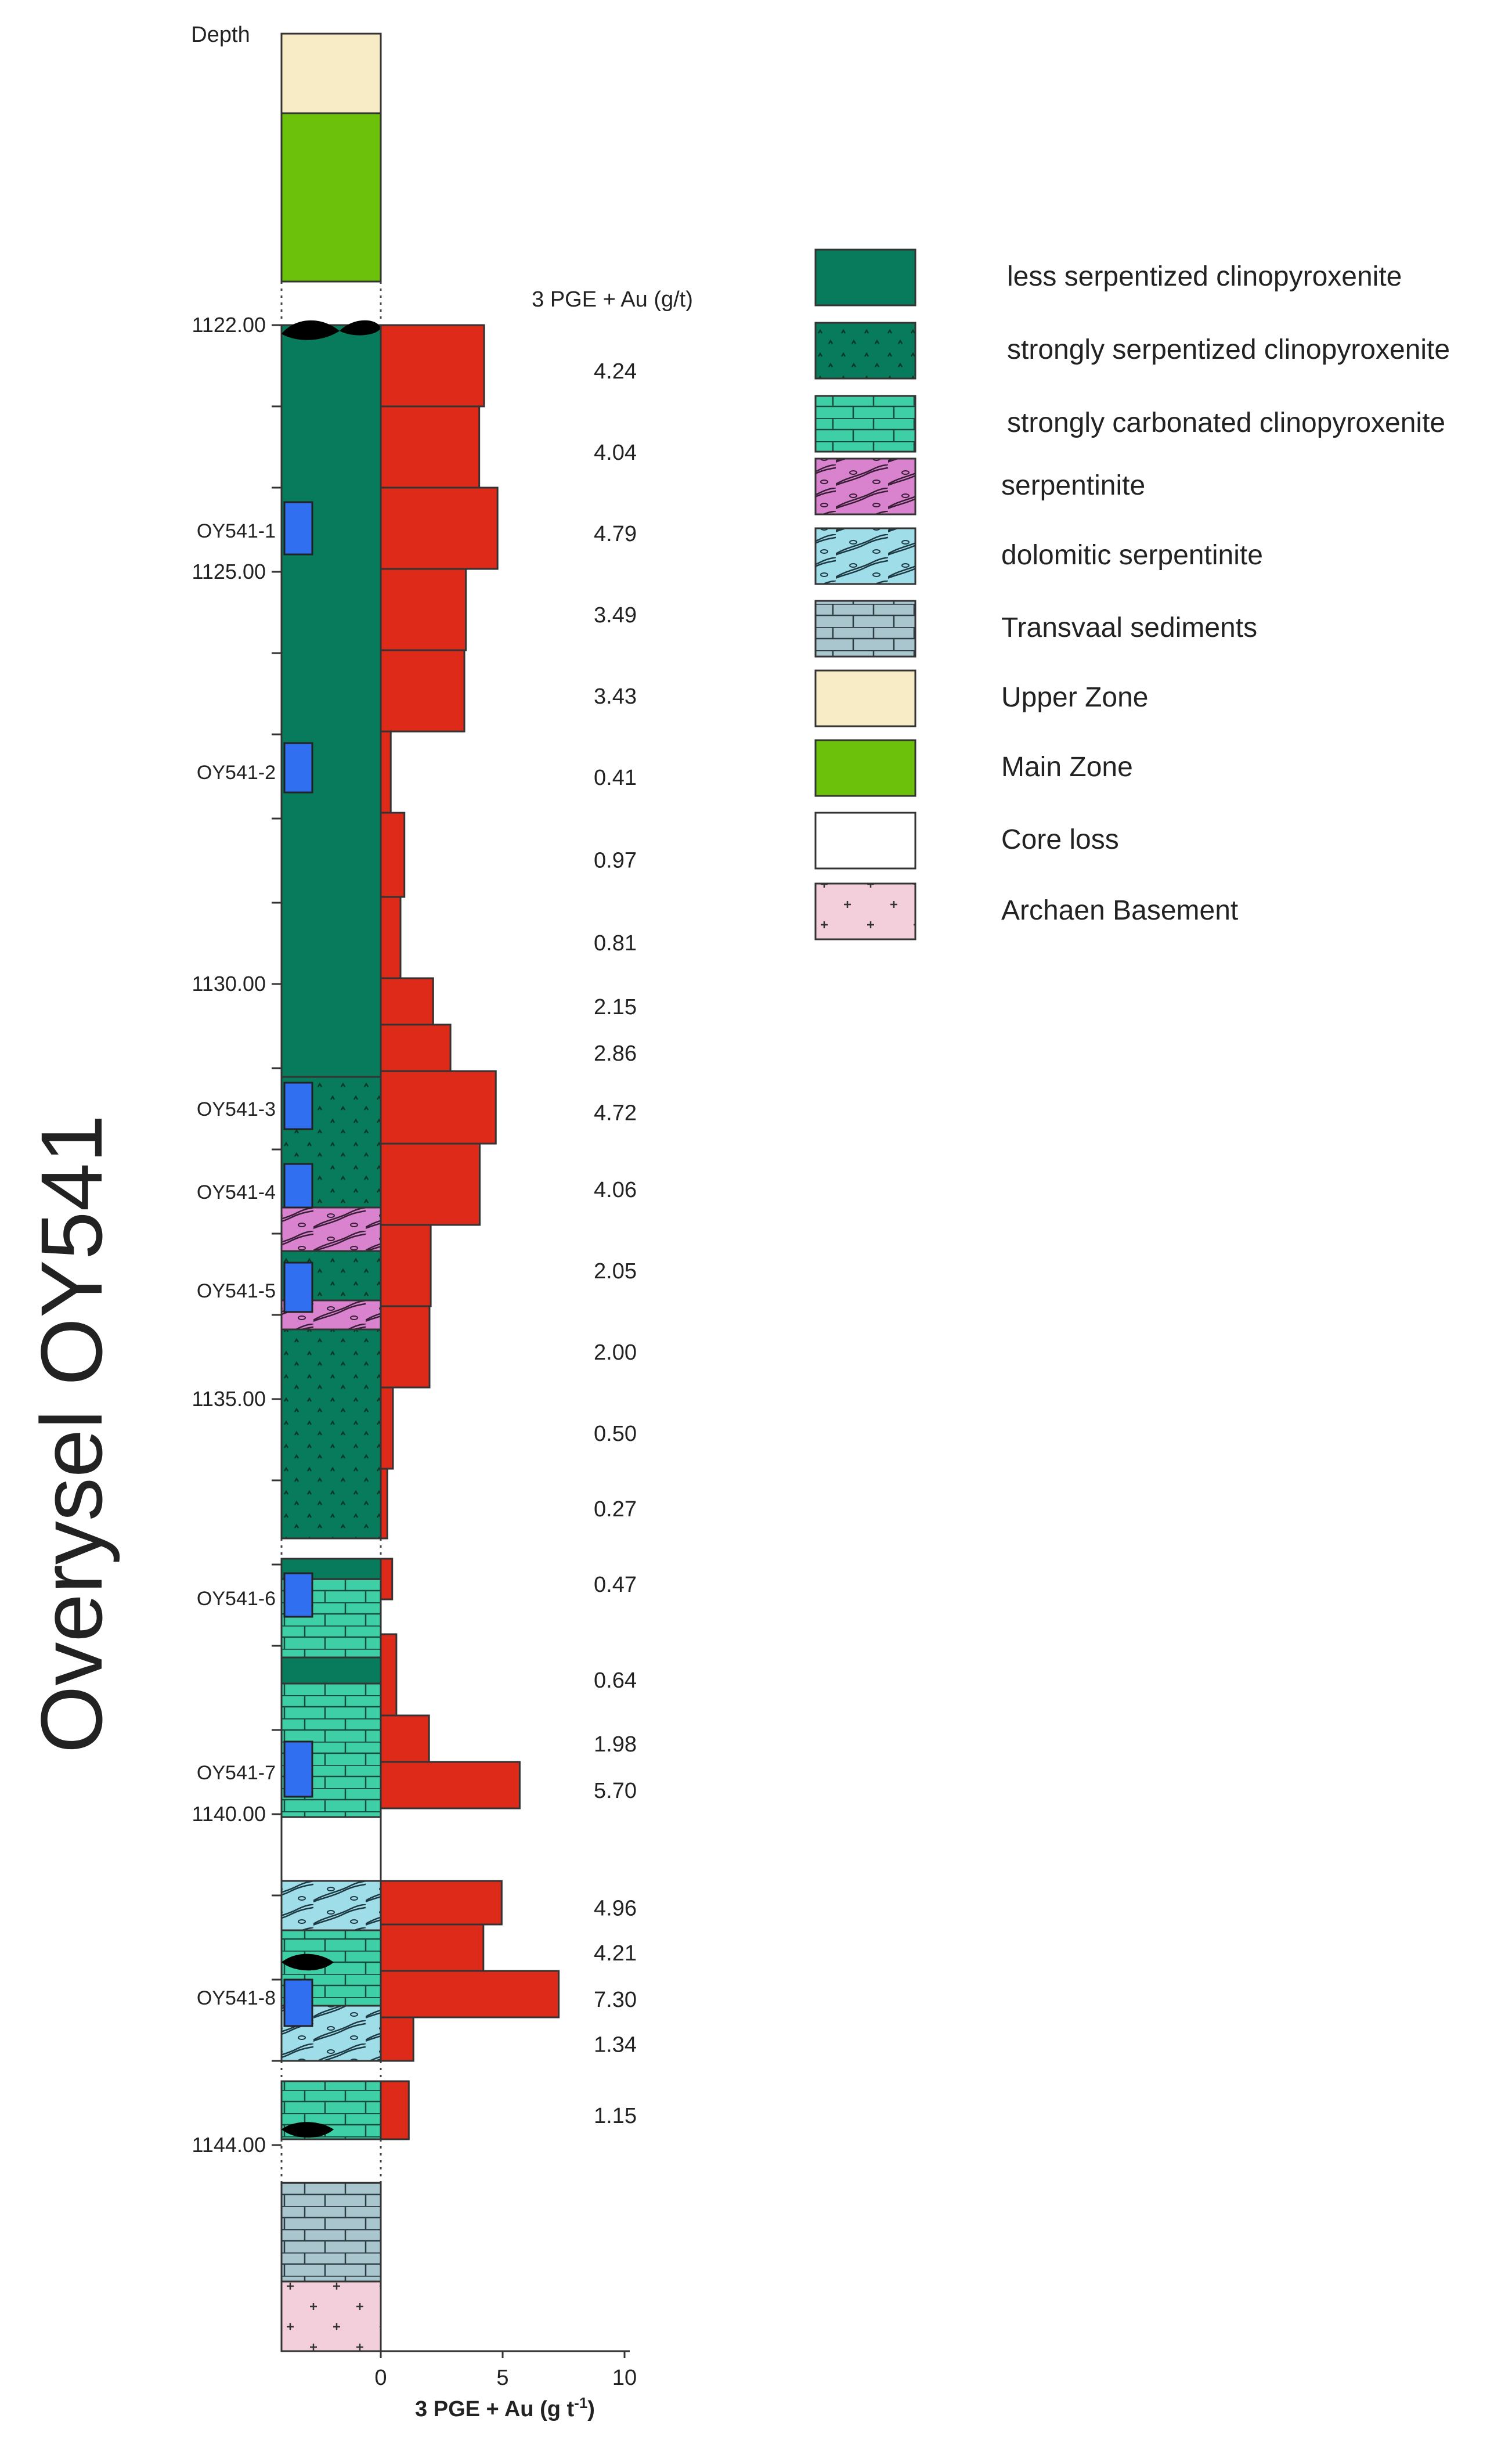  I want to click on depth-header: Depth, so click(220, 35).